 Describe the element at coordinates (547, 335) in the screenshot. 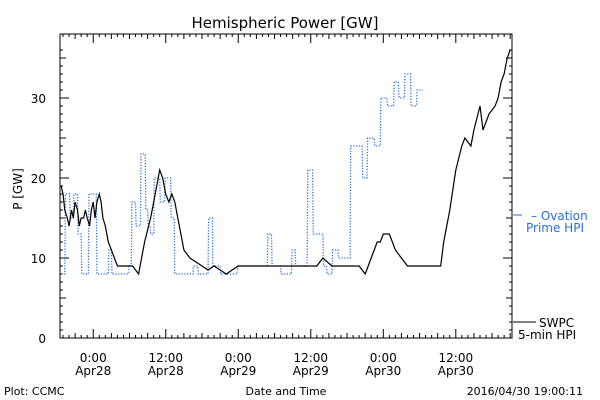

I see `legend-swpc-line2: 5-min HPI` at that location.